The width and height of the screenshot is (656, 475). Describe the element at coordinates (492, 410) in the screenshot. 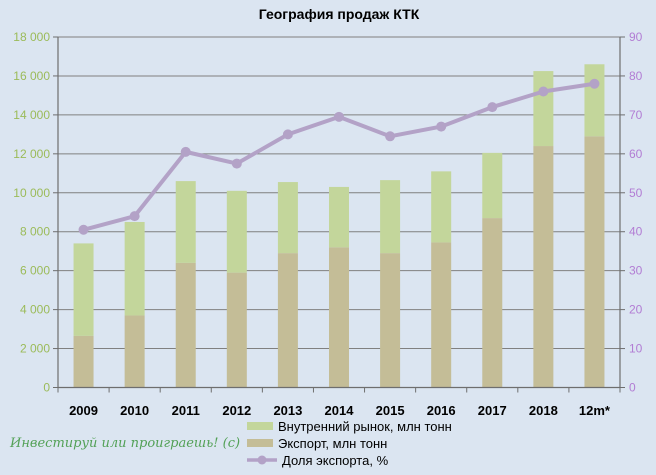

I see `x-axis-label: 2017` at that location.